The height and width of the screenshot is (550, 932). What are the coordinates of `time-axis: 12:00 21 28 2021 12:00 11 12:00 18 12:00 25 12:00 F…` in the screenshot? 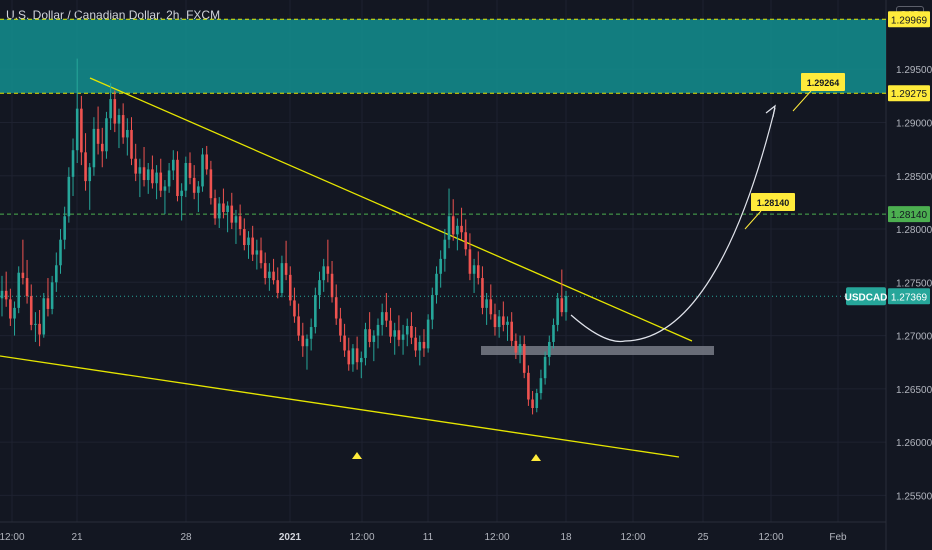 It's located at (423, 537).